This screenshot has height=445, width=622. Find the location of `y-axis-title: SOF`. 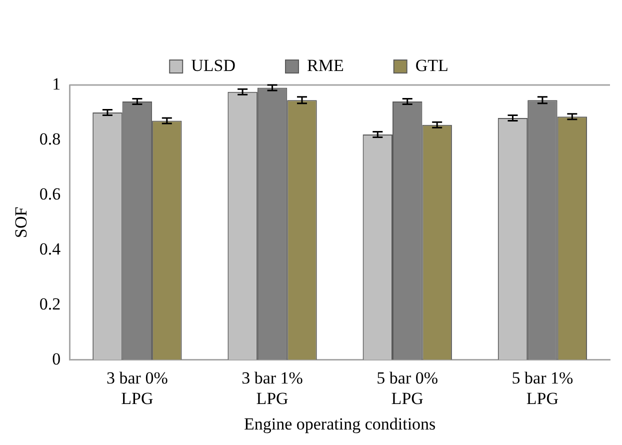

y-axis-title: SOF is located at coordinates (21, 222).